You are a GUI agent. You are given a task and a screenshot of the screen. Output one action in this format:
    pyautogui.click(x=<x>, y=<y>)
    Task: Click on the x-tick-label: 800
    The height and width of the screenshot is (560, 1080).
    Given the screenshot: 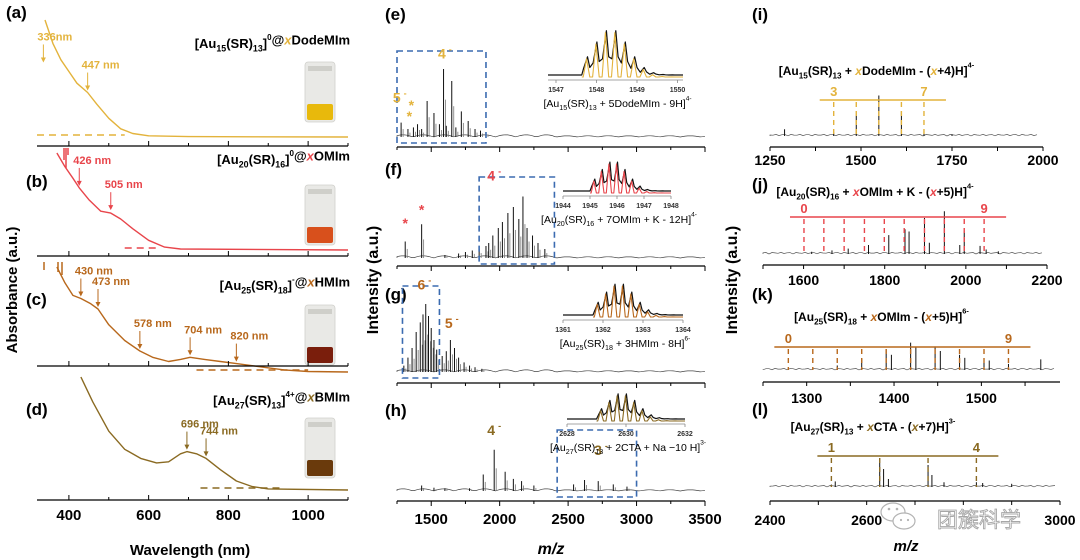 What is the action you would take?
    pyautogui.click(x=228, y=515)
    